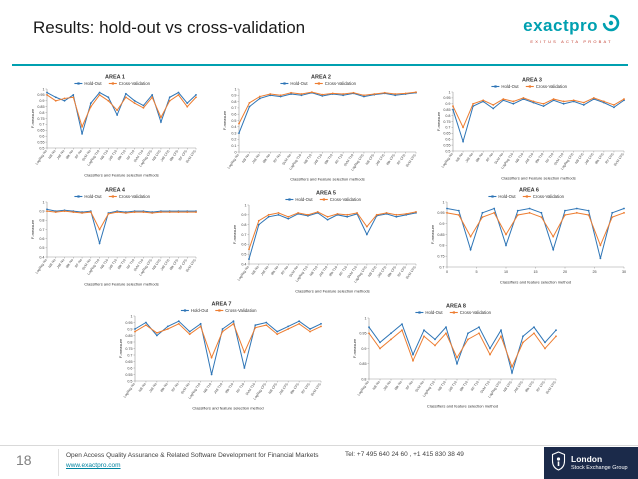  Describe the element at coordinates (40, 142) in the screenshot. I see `svg-text: 0.55` at that location.